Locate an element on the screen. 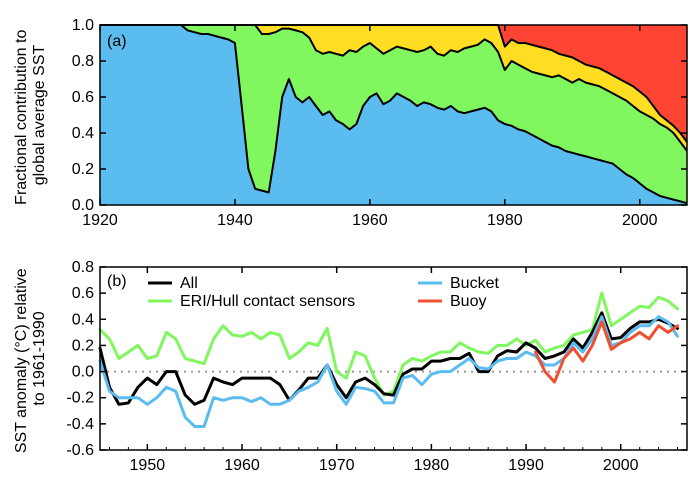 The image size is (696, 483). panel-a-y-axis-title-line-2: global average SST is located at coordinates (39, 115).